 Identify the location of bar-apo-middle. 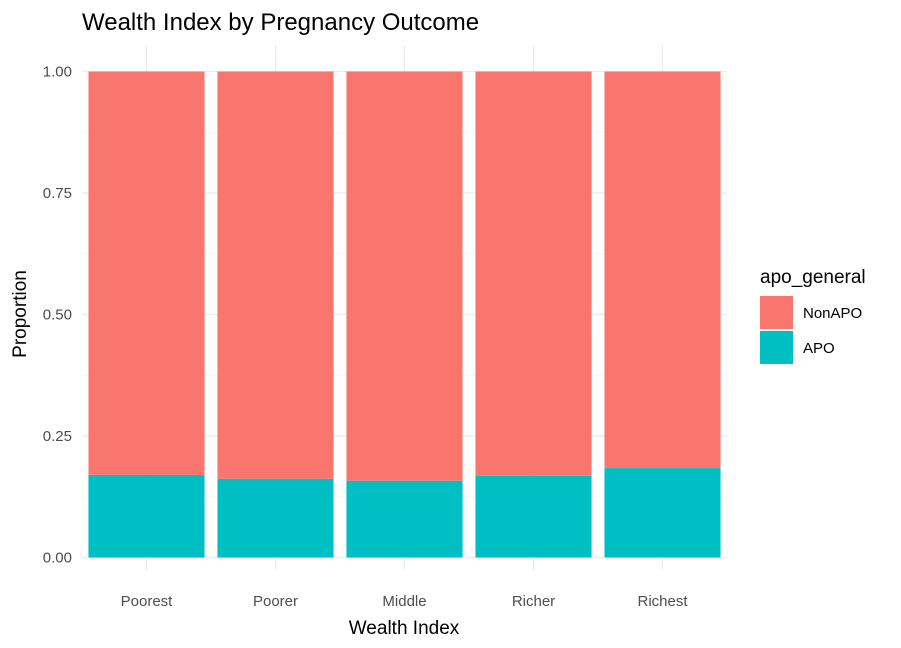
(404, 519).